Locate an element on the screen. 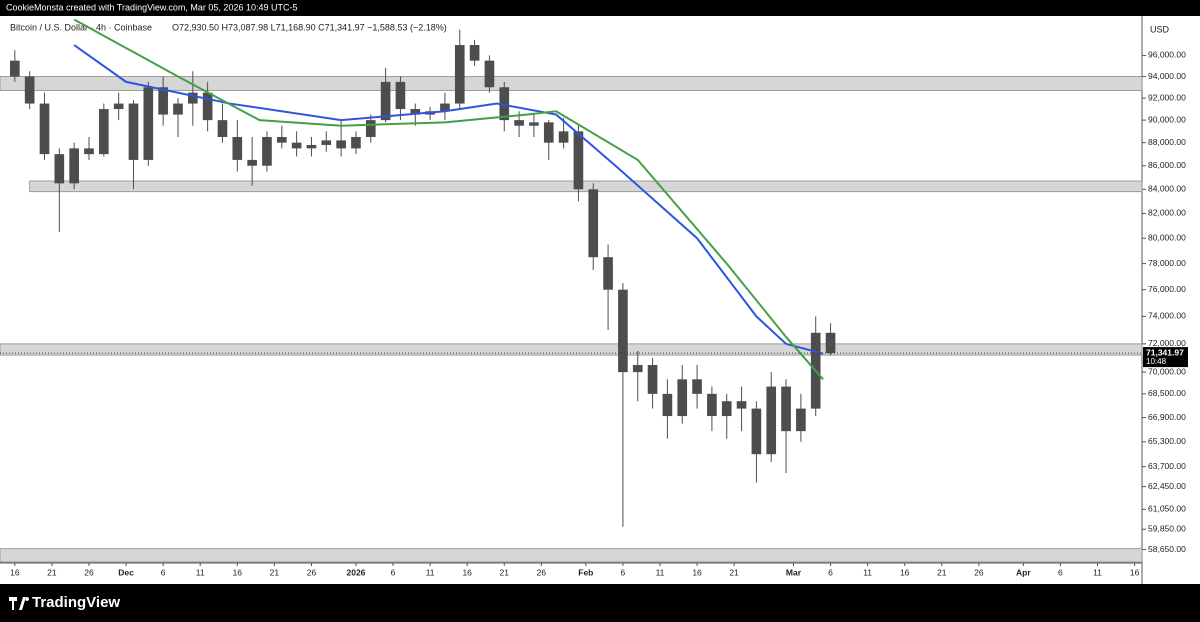 The height and width of the screenshot is (622, 1200). y-tick-label: 70,000.00 is located at coordinates (1167, 371).